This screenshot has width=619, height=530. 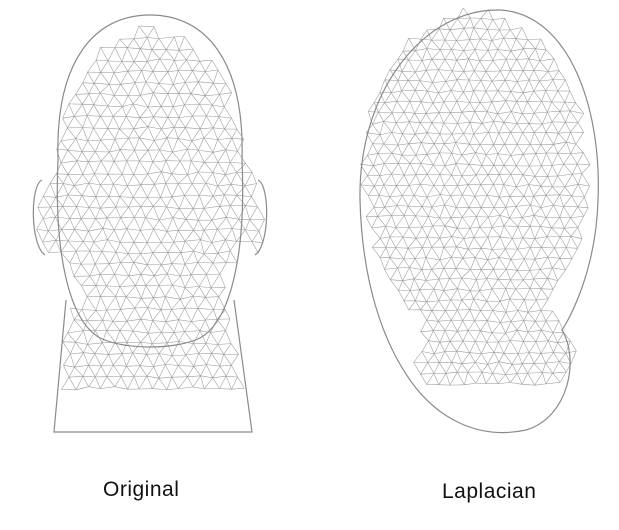 What do you see at coordinates (489, 491) in the screenshot?
I see `laplacian-caption: Laplacian` at bounding box center [489, 491].